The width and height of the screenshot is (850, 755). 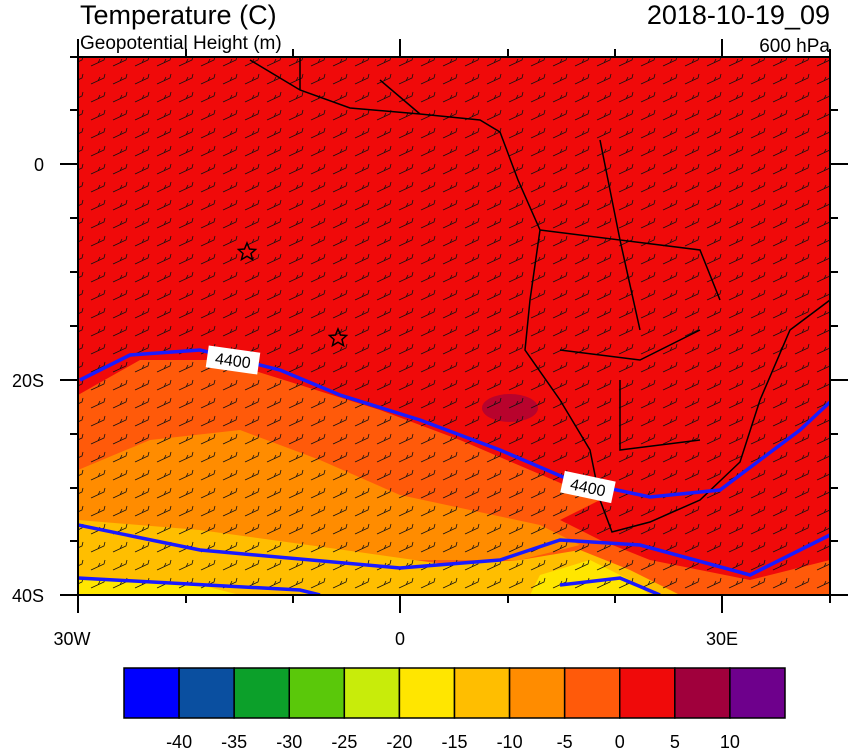 What do you see at coordinates (620, 741) in the screenshot?
I see `colorbar-label: 0` at bounding box center [620, 741].